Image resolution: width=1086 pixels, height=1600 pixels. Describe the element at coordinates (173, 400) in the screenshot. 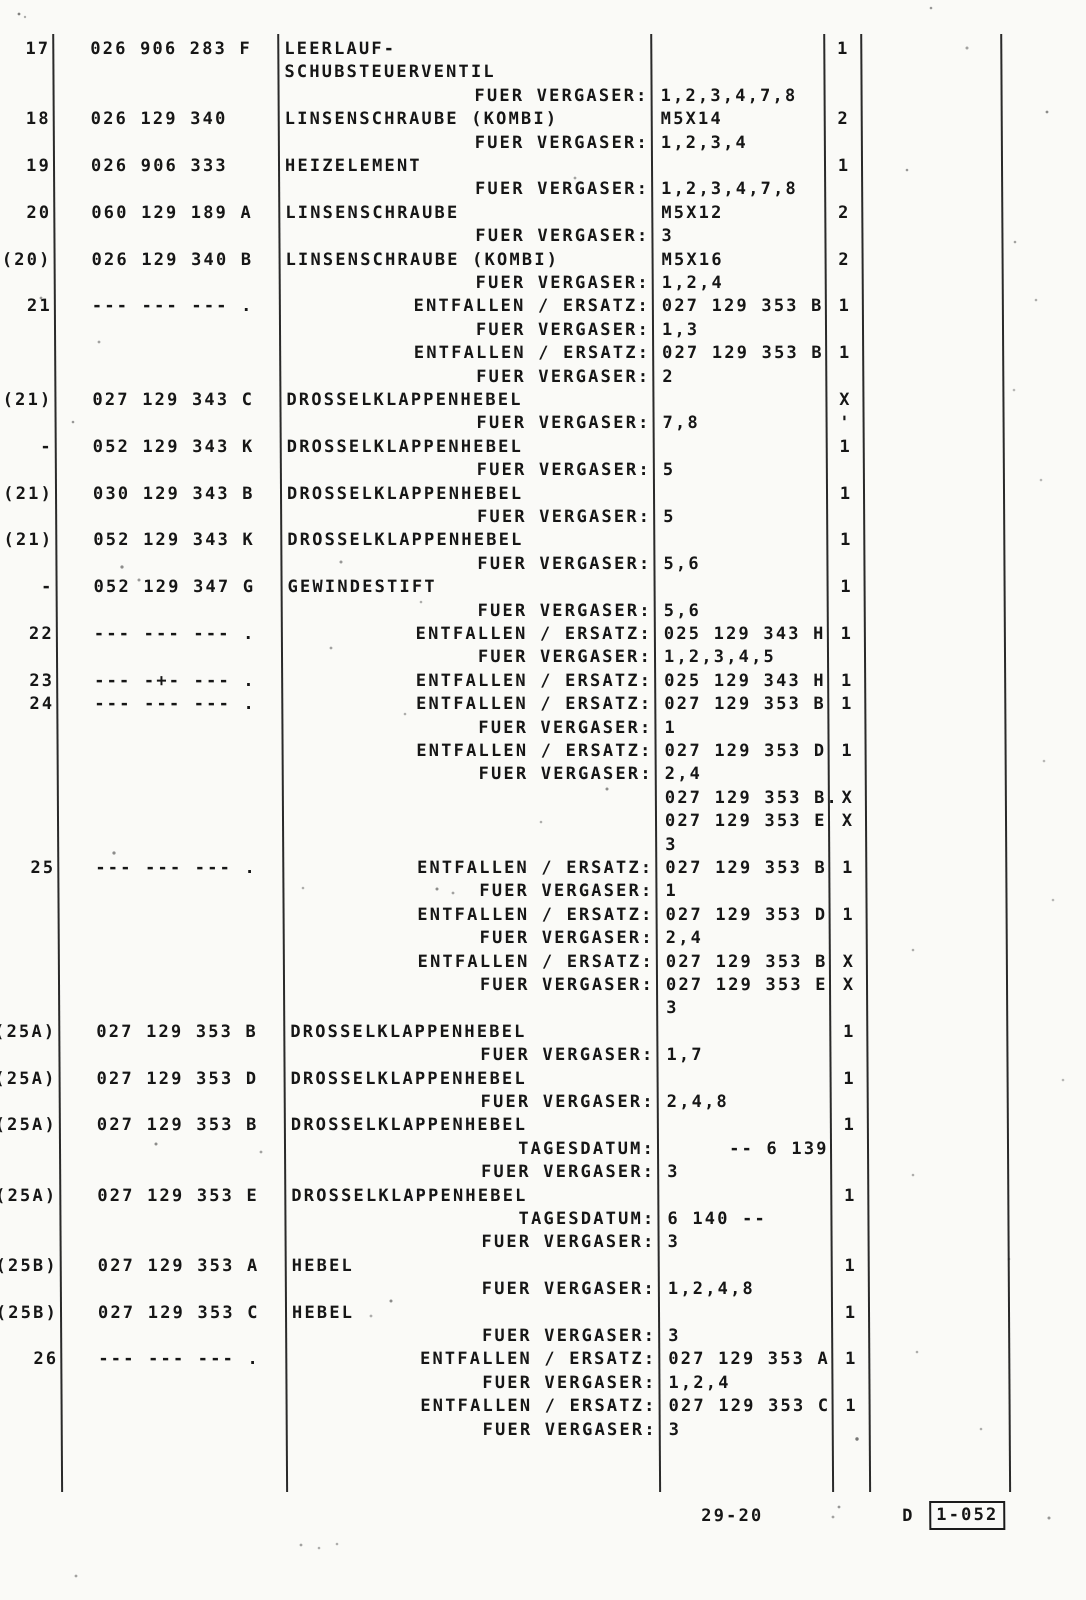

I see `part-number: 027 129 343 C` at that location.